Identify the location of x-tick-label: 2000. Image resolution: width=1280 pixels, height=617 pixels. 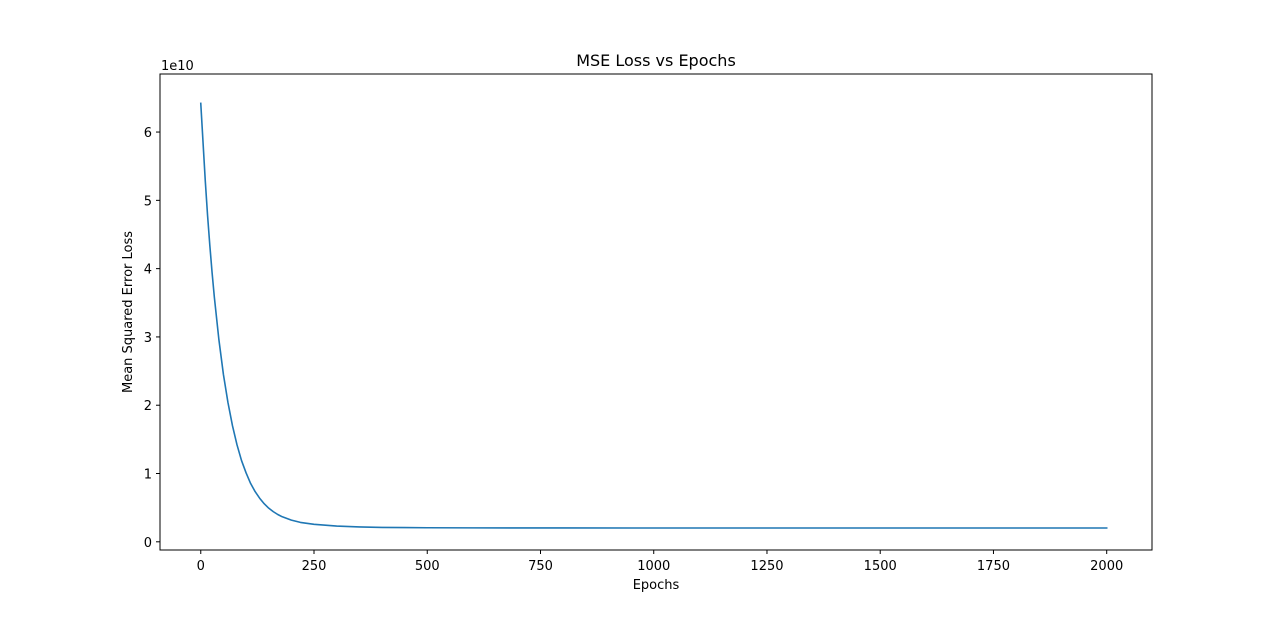
(1106, 566).